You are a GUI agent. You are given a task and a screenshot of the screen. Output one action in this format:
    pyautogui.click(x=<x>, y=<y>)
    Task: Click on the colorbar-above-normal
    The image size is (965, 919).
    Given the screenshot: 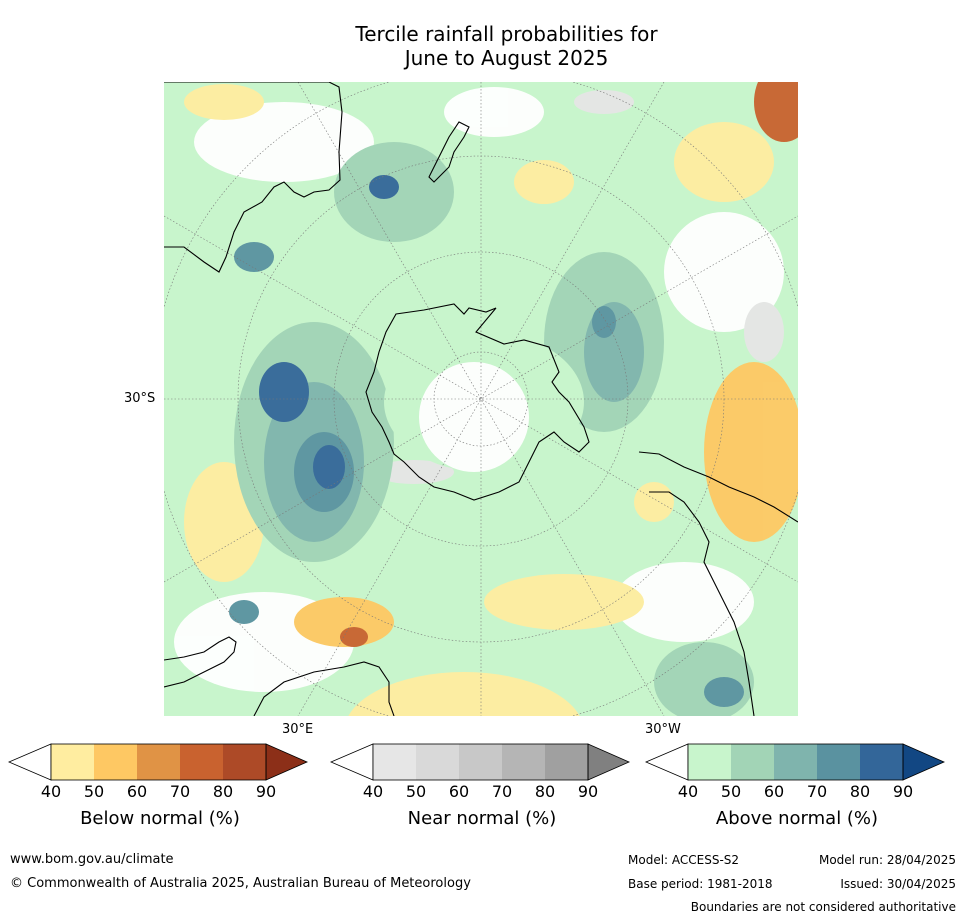 What is the action you would take?
    pyautogui.click(x=797, y=762)
    